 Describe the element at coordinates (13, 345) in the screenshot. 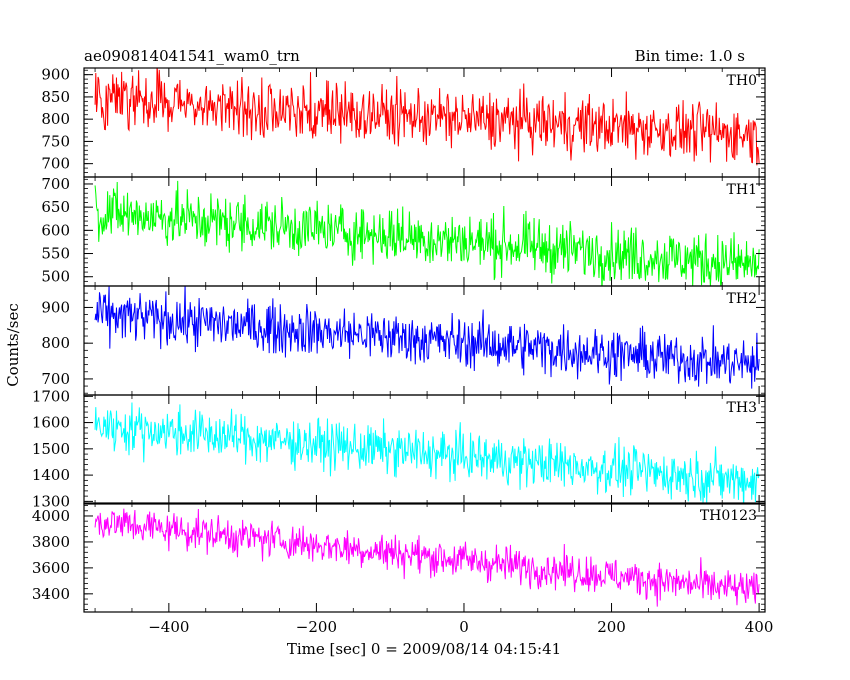

I see `y-axis-title: Counts/sec` at that location.